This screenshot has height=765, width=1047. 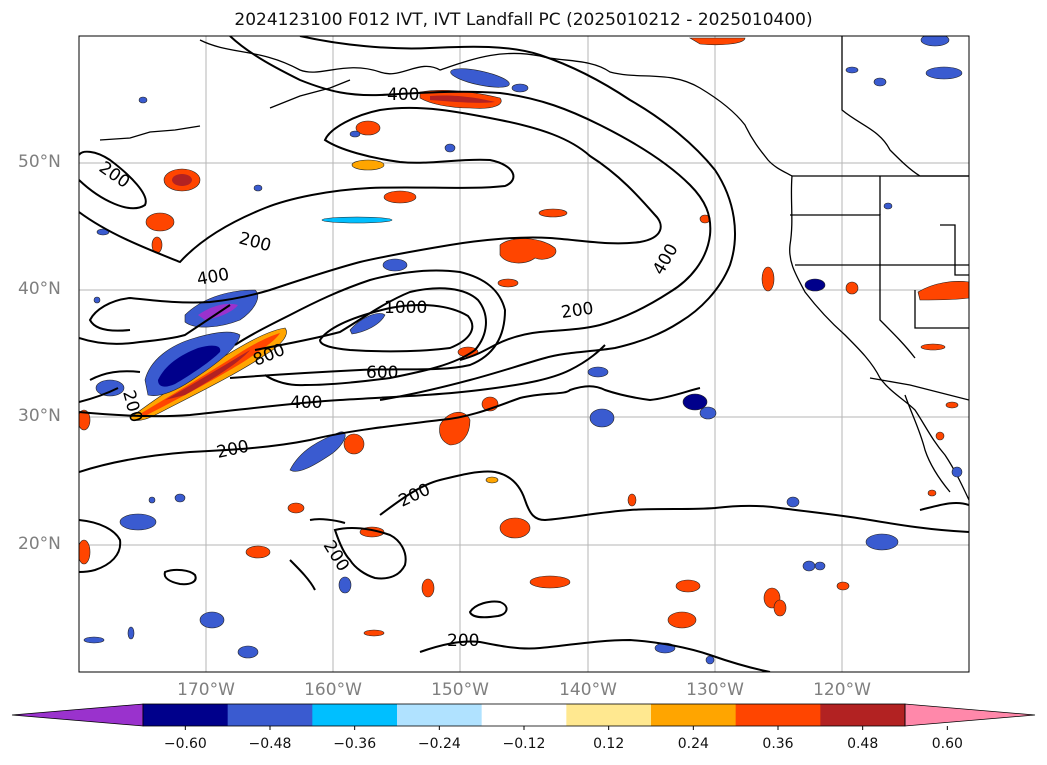 What do you see at coordinates (439, 744) in the screenshot?
I see `colorbar-tick-label: −0.24` at bounding box center [439, 744].